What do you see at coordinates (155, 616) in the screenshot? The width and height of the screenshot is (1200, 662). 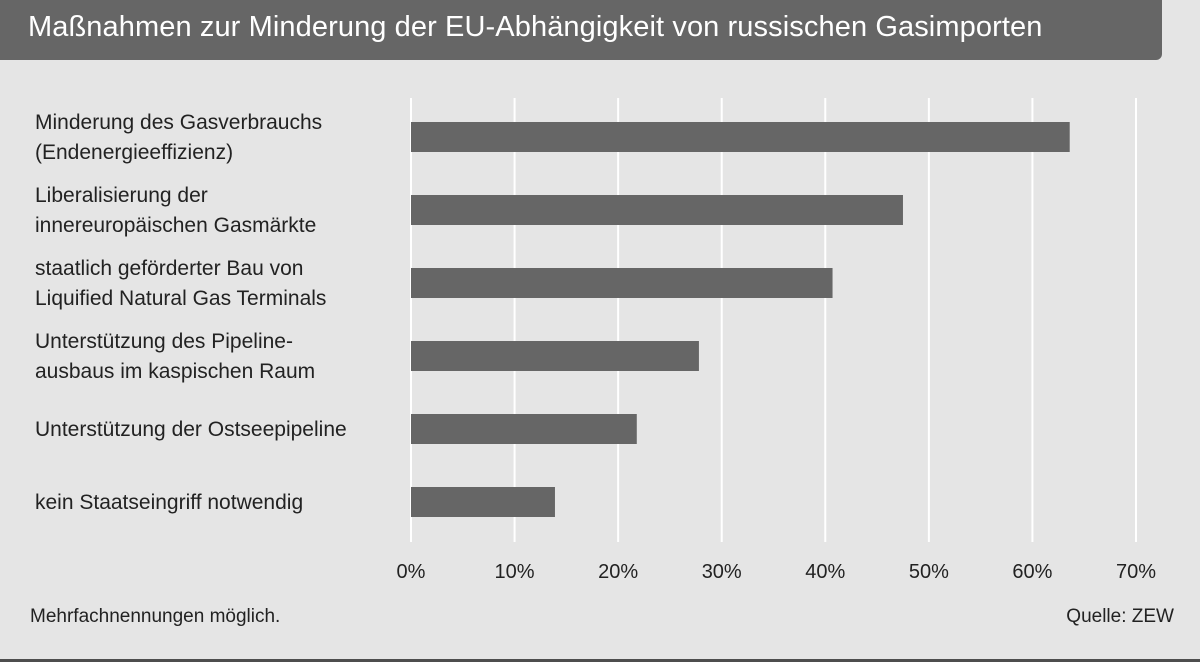 I see `footnote: Mehrfachnennungen möglich.` at bounding box center [155, 616].